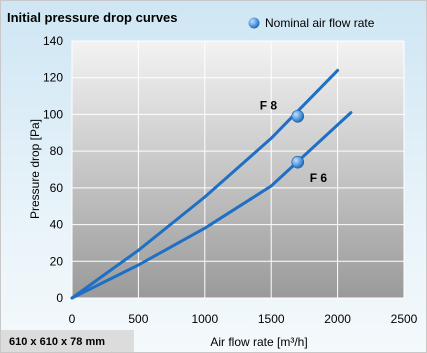  Describe the element at coordinates (243, 319) in the screenshot. I see `x-tick-labels: 0 500 1000 1500 2000 2500` at that location.